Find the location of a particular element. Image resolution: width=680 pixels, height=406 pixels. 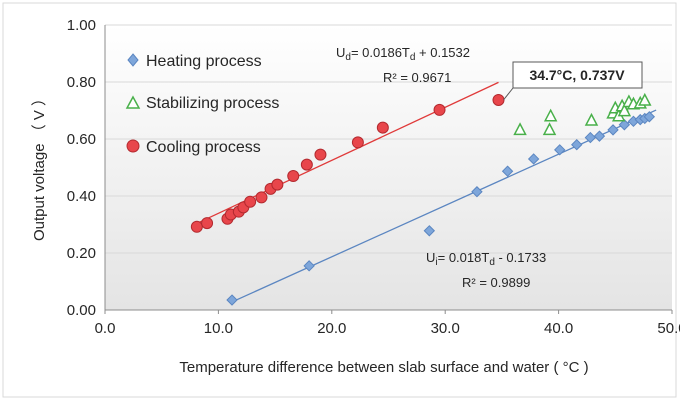

heating-equation-text: Ui= 0.018Td - 0.1733 is located at coordinates (486, 259).